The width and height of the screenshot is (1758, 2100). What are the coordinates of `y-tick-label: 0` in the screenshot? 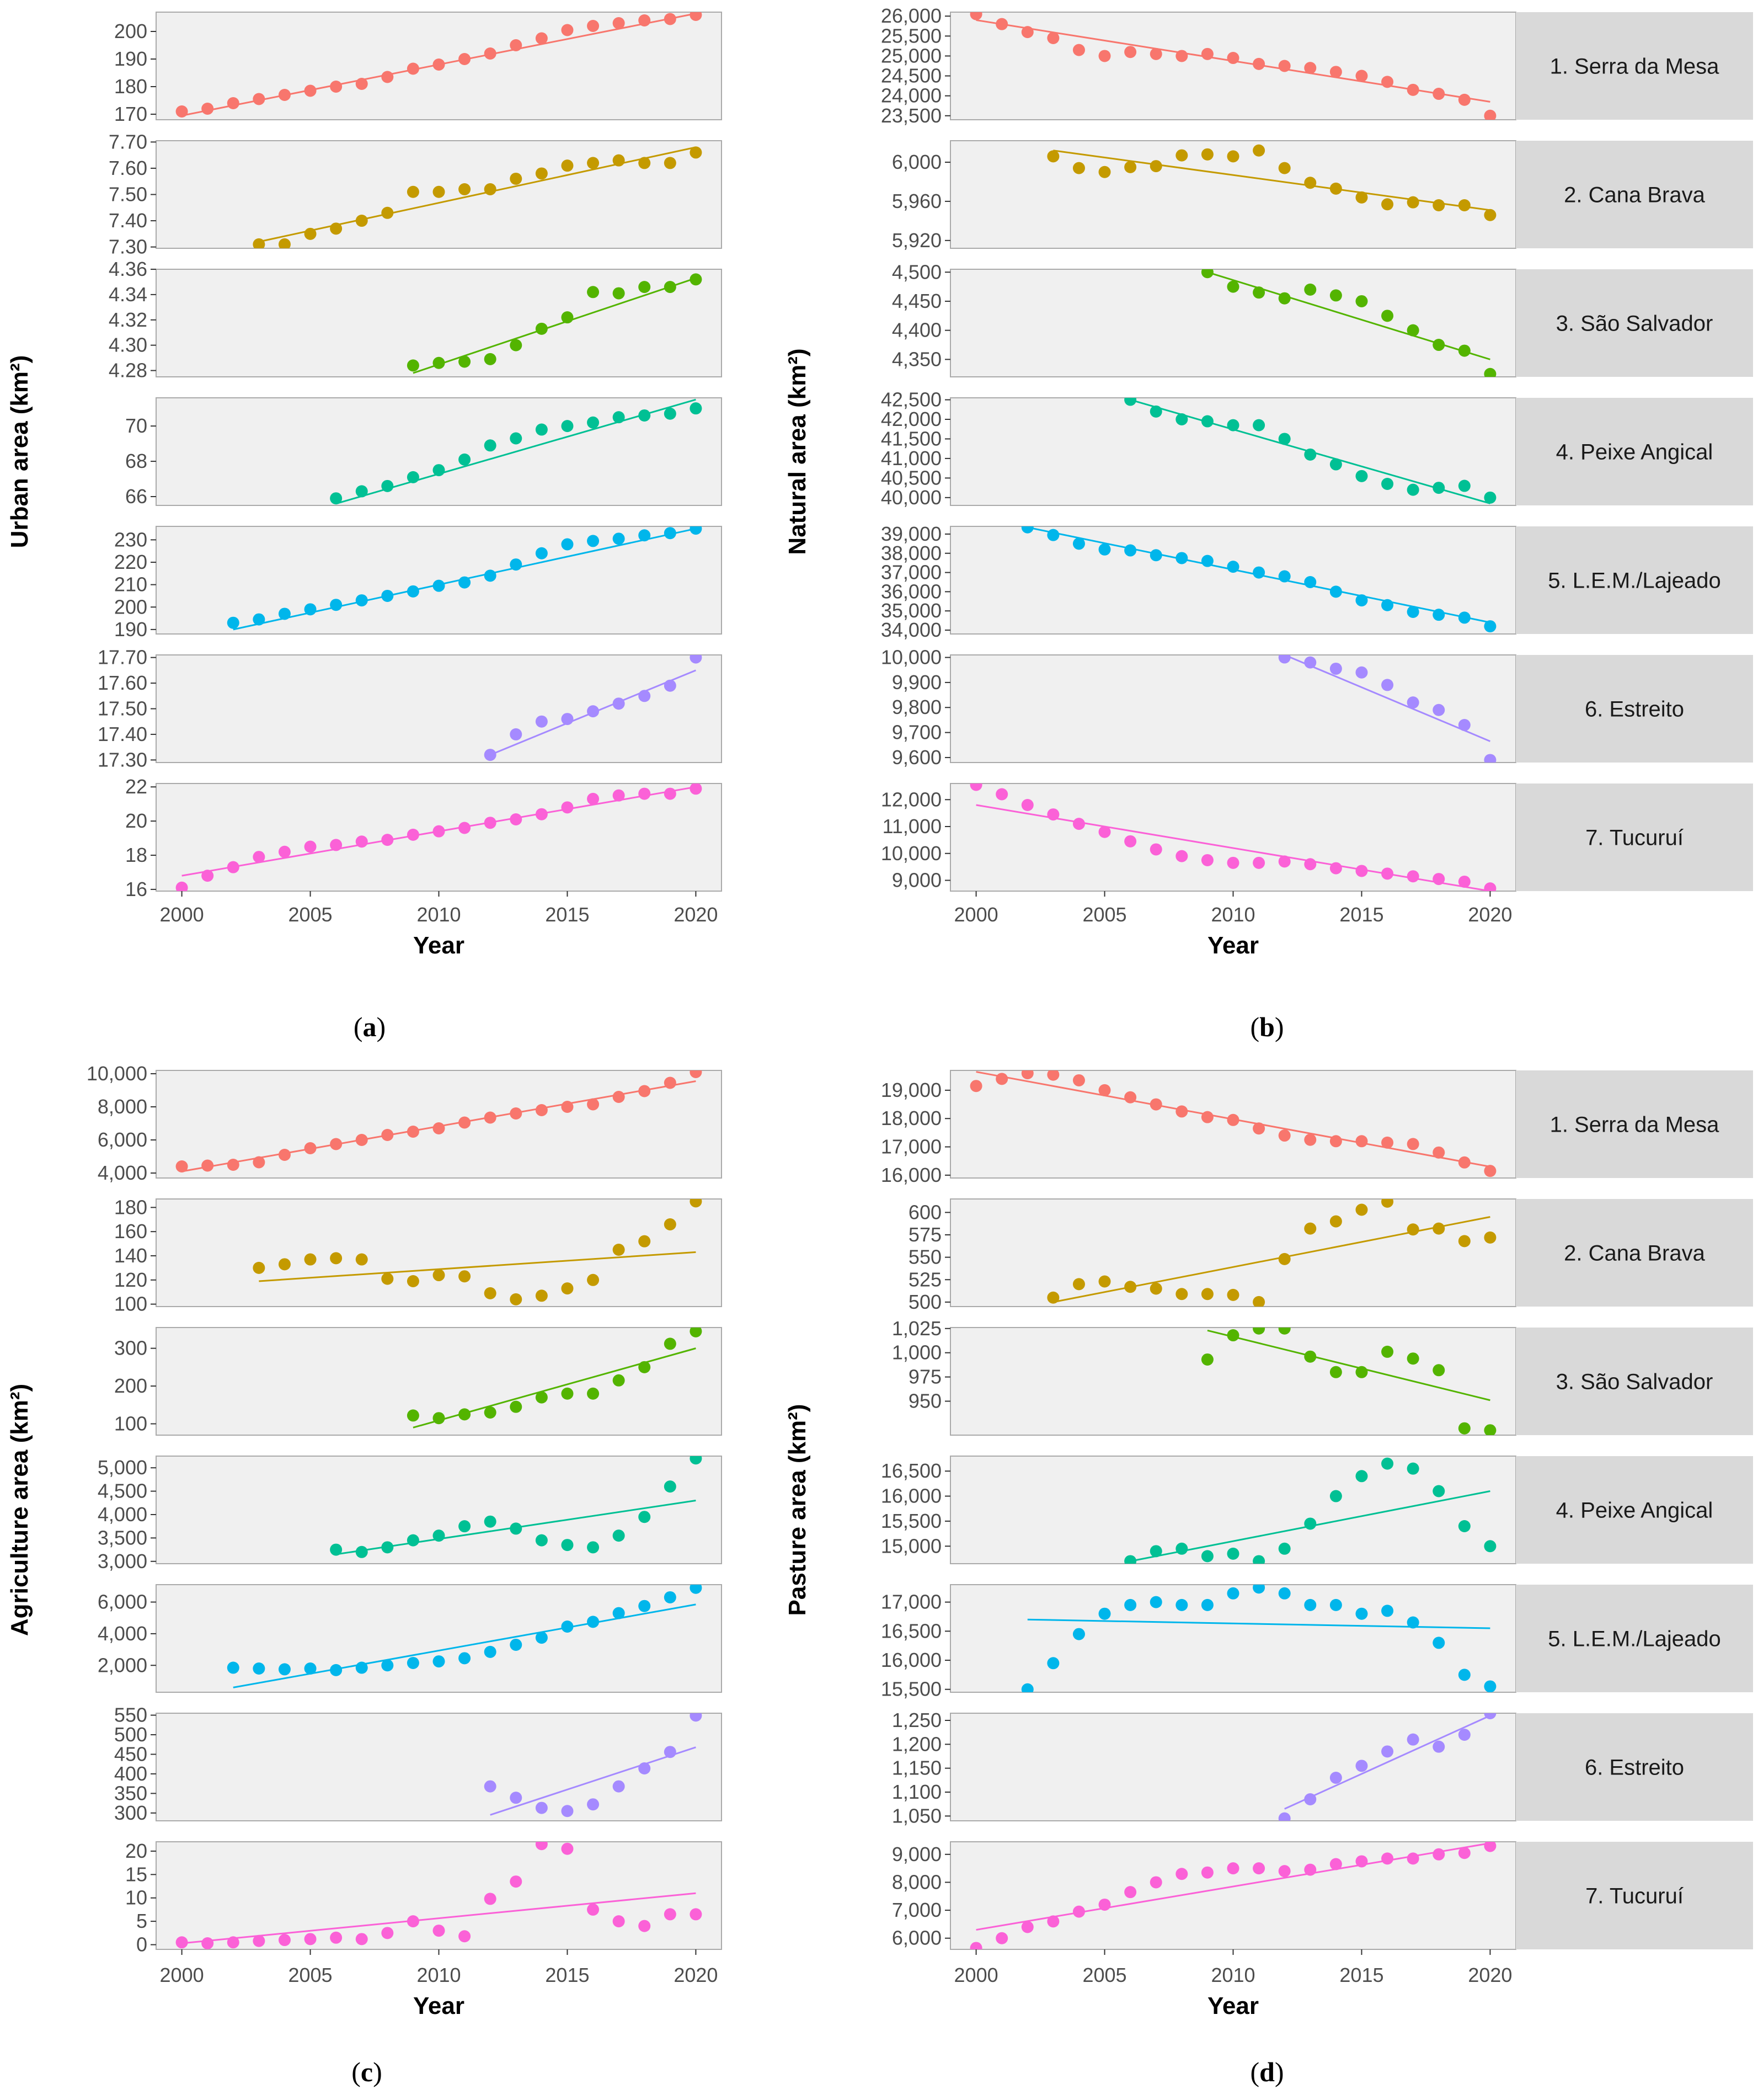 It's located at (141, 1944).